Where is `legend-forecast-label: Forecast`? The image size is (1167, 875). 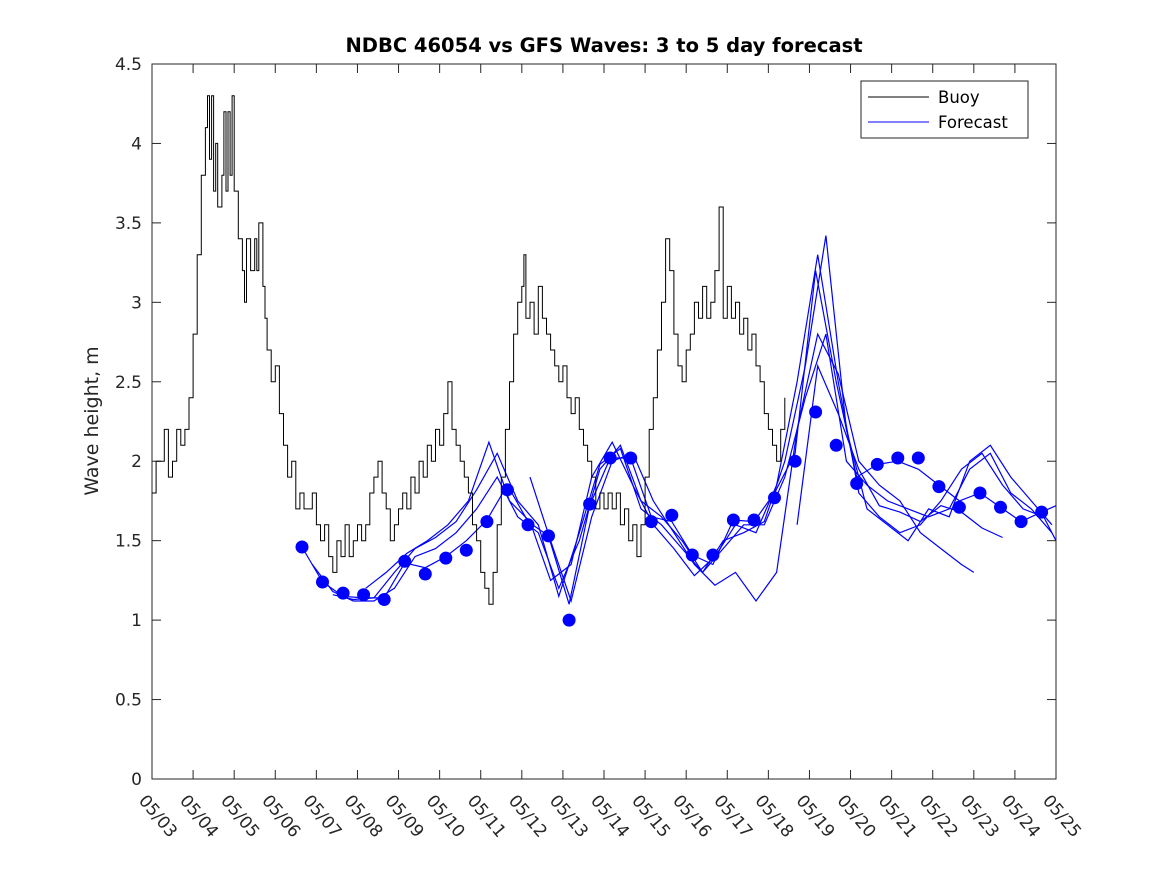
legend-forecast-label: Forecast is located at coordinates (973, 122).